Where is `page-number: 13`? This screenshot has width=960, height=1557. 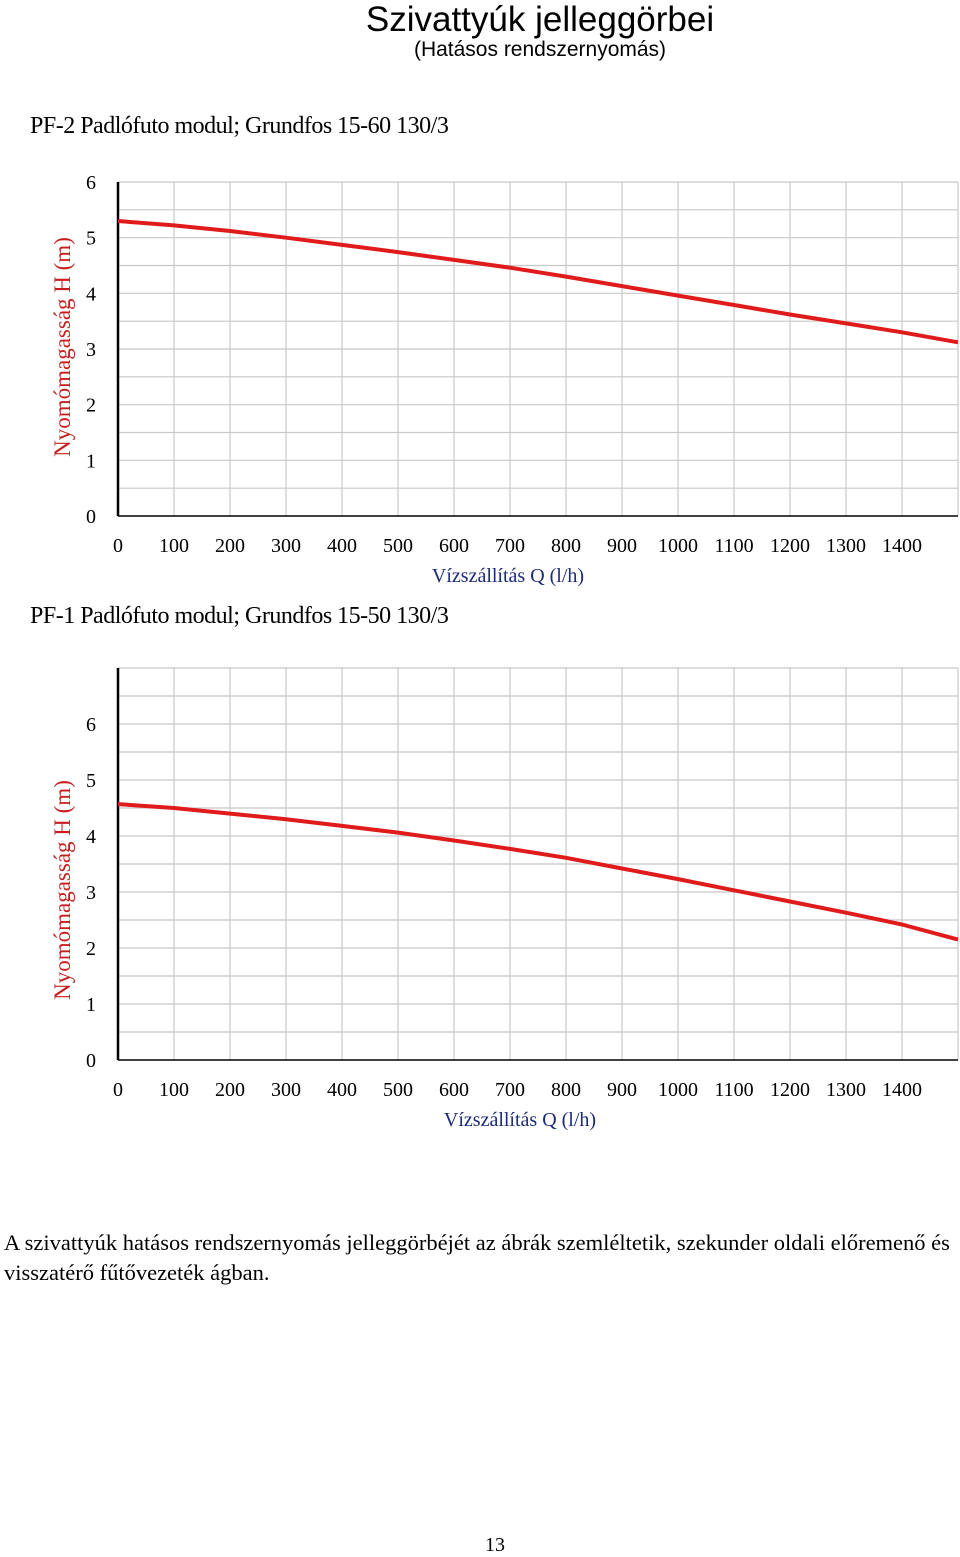 page-number: 13 is located at coordinates (495, 1545).